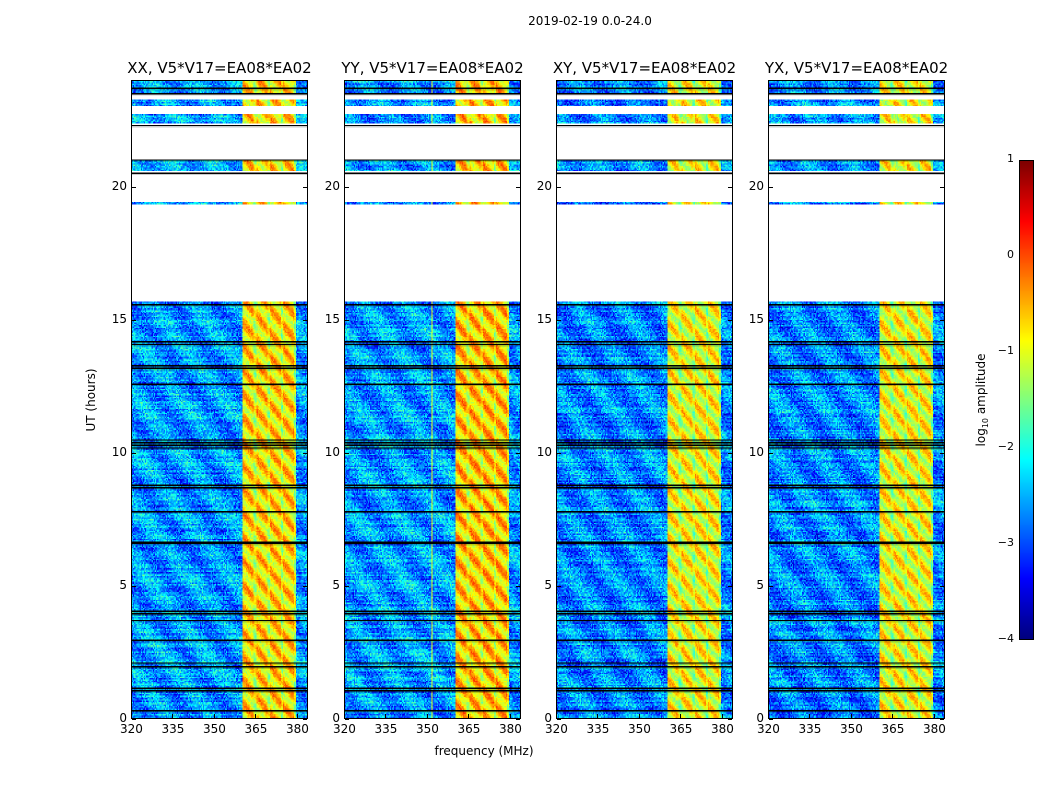 The height and width of the screenshot is (800, 1050). What do you see at coordinates (1010, 158) in the screenshot?
I see `colorbar-tick-label: 1` at bounding box center [1010, 158].